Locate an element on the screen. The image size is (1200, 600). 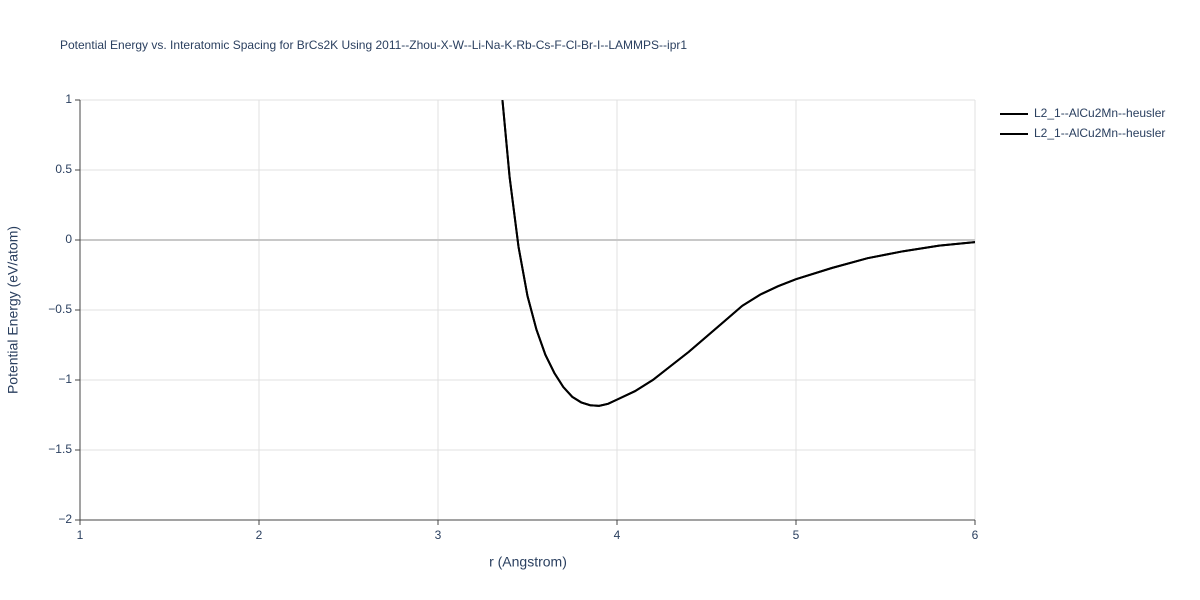
y-tick-label: −0.5 is located at coordinates (60, 309).